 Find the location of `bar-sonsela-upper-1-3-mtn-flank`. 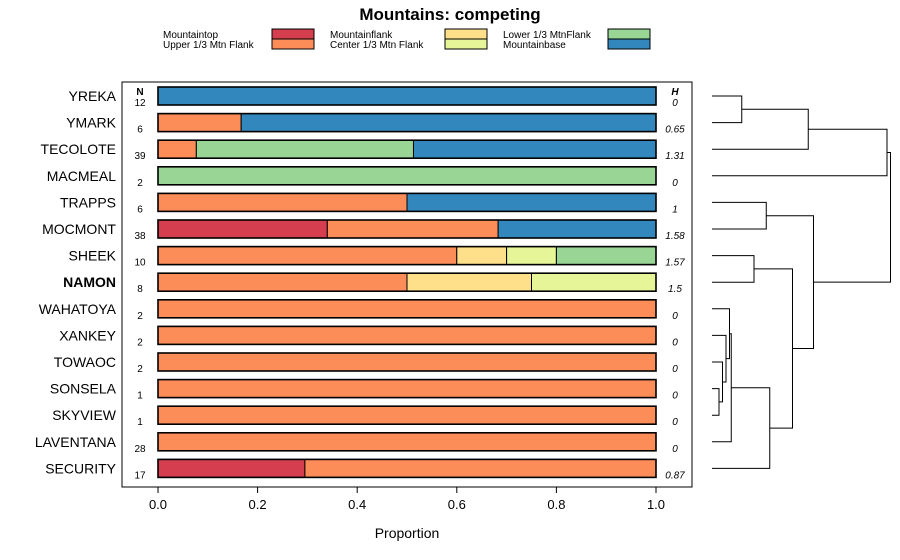

bar-sonsela-upper-1-3-mtn-flank is located at coordinates (407, 389).